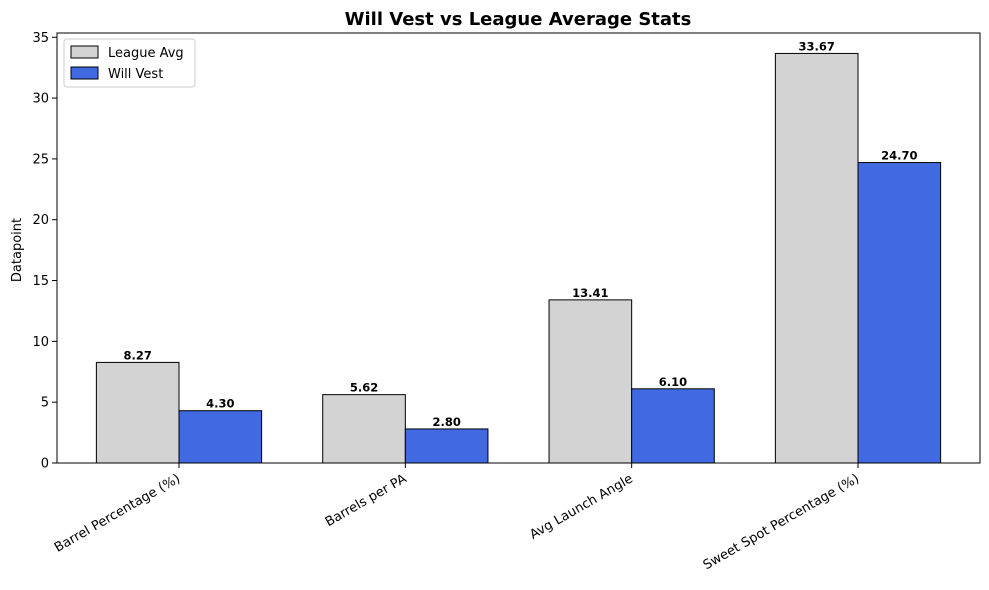  Describe the element at coordinates (129, 63) in the screenshot. I see `legend: League Avg Will Vest` at that location.